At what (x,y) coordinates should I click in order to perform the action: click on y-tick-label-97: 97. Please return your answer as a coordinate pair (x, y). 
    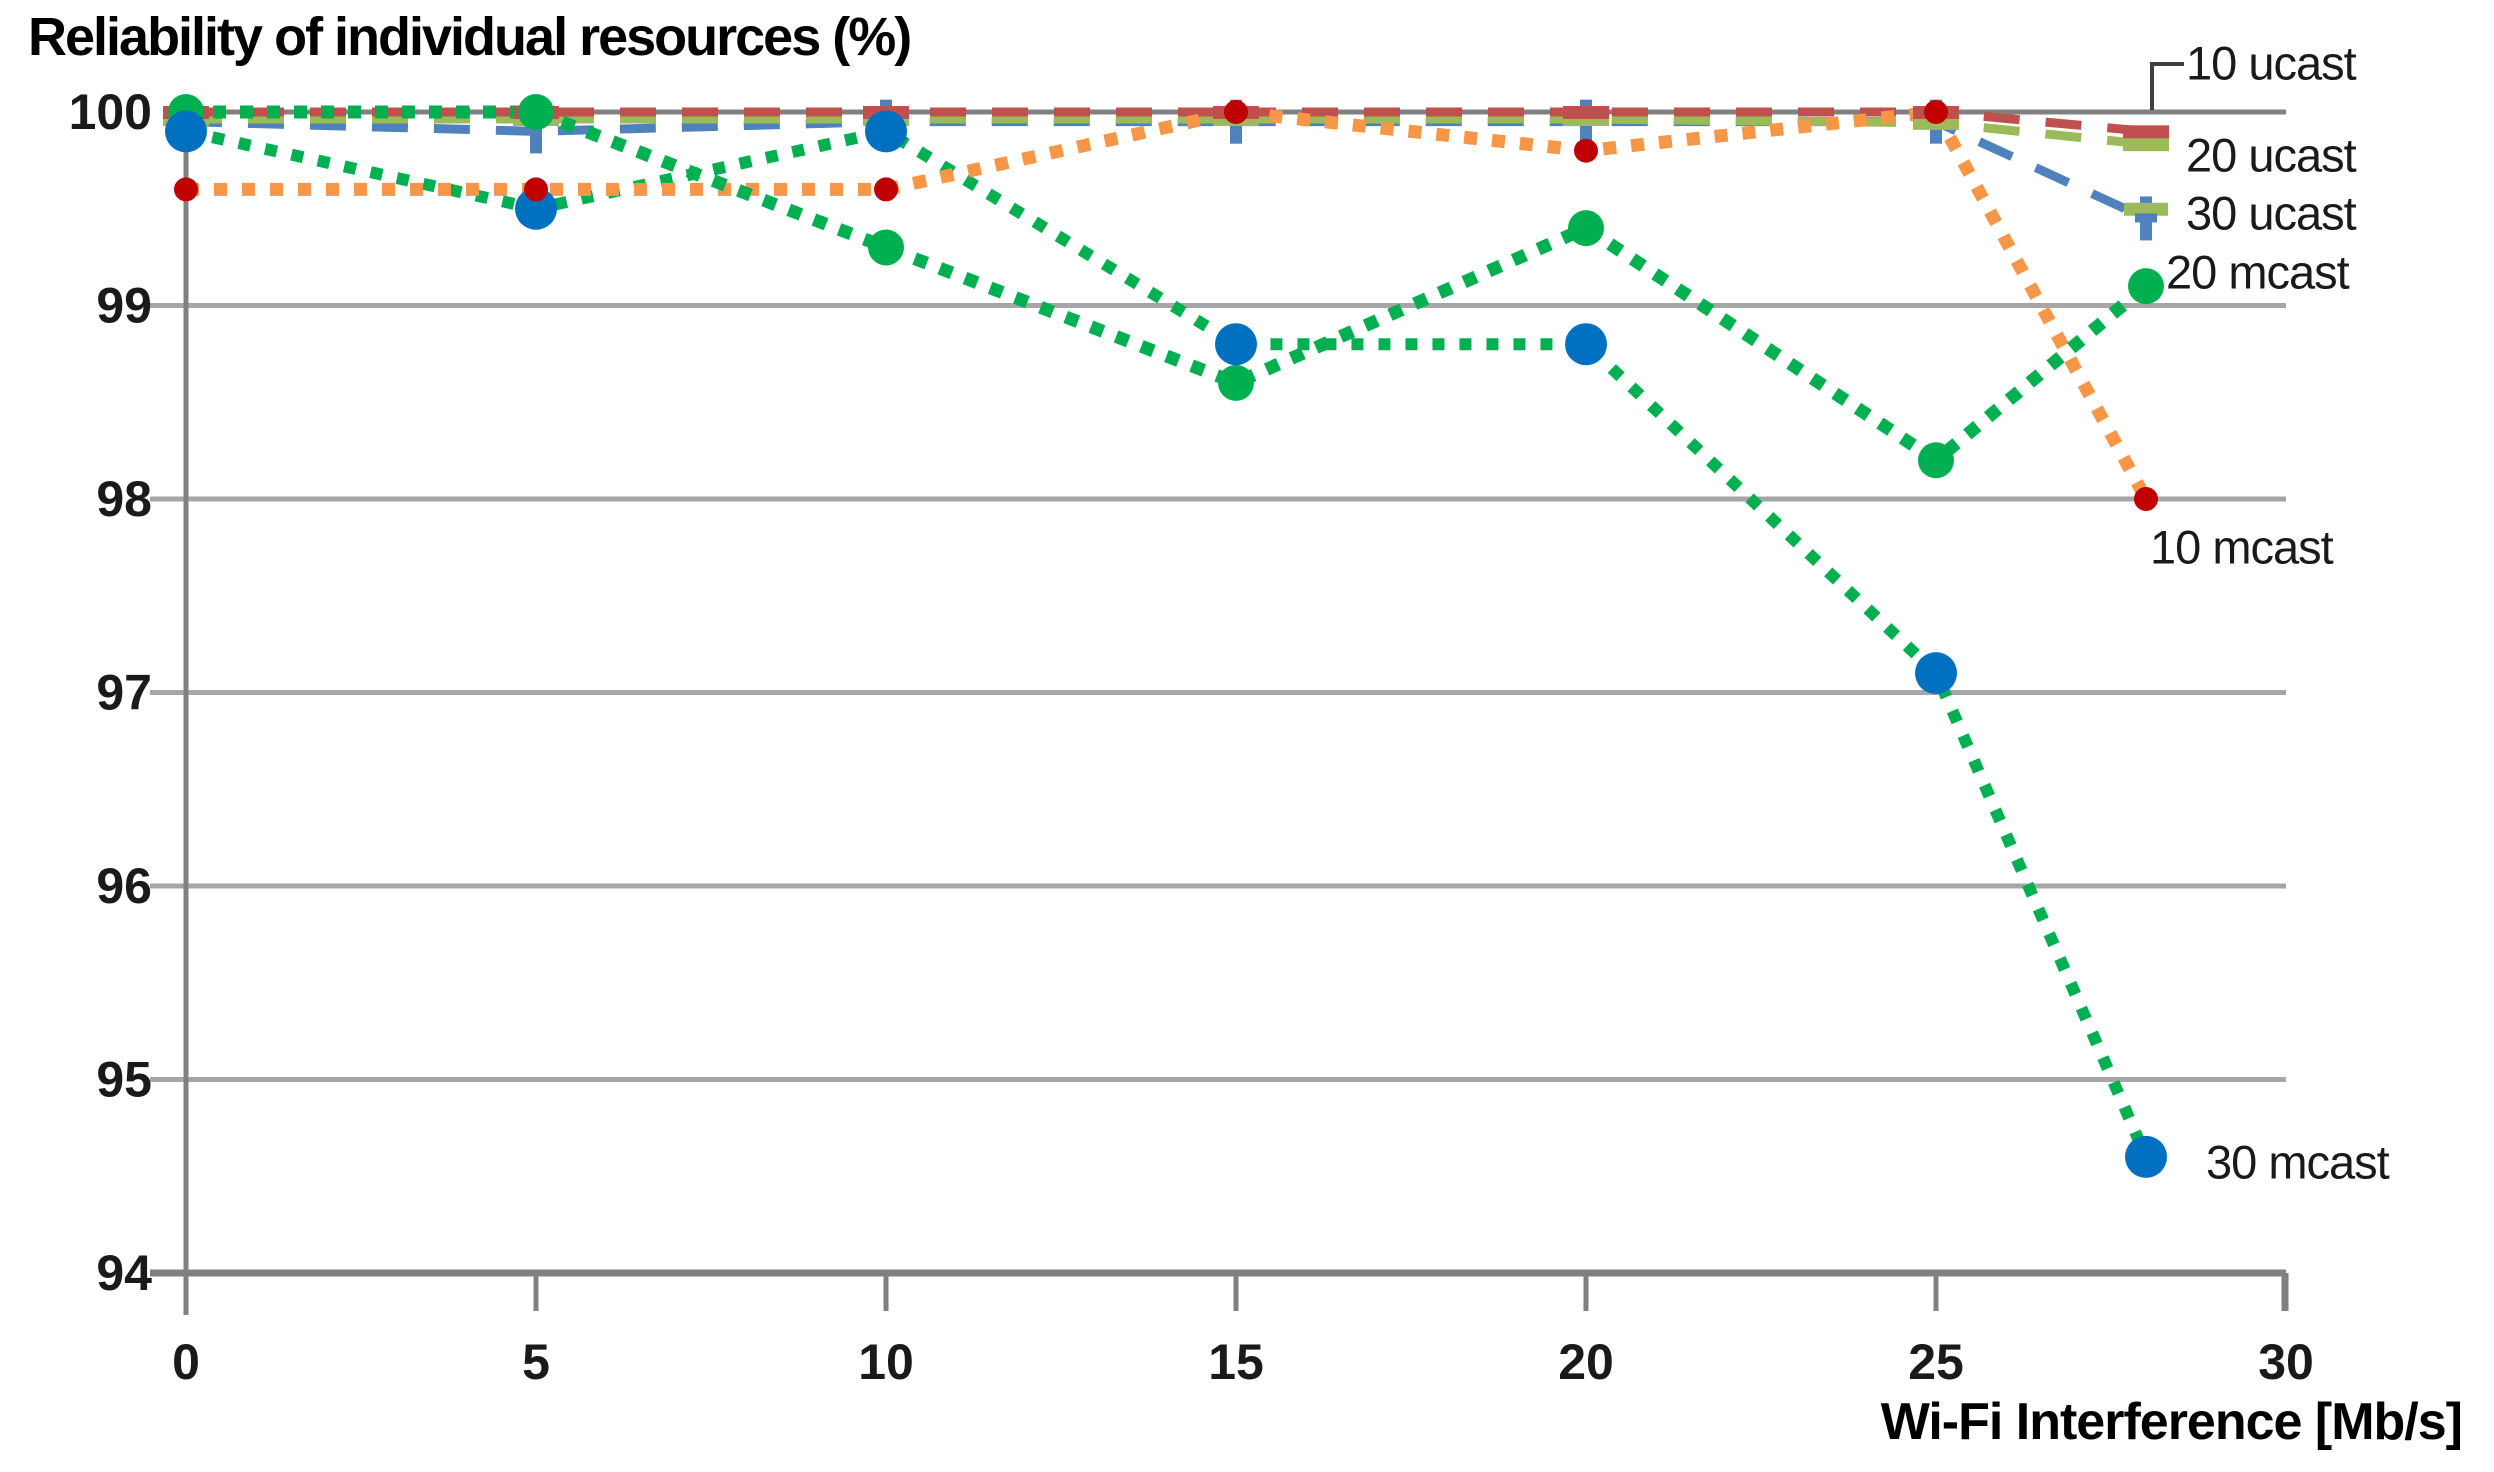
    Looking at the image, I should click on (124, 693).